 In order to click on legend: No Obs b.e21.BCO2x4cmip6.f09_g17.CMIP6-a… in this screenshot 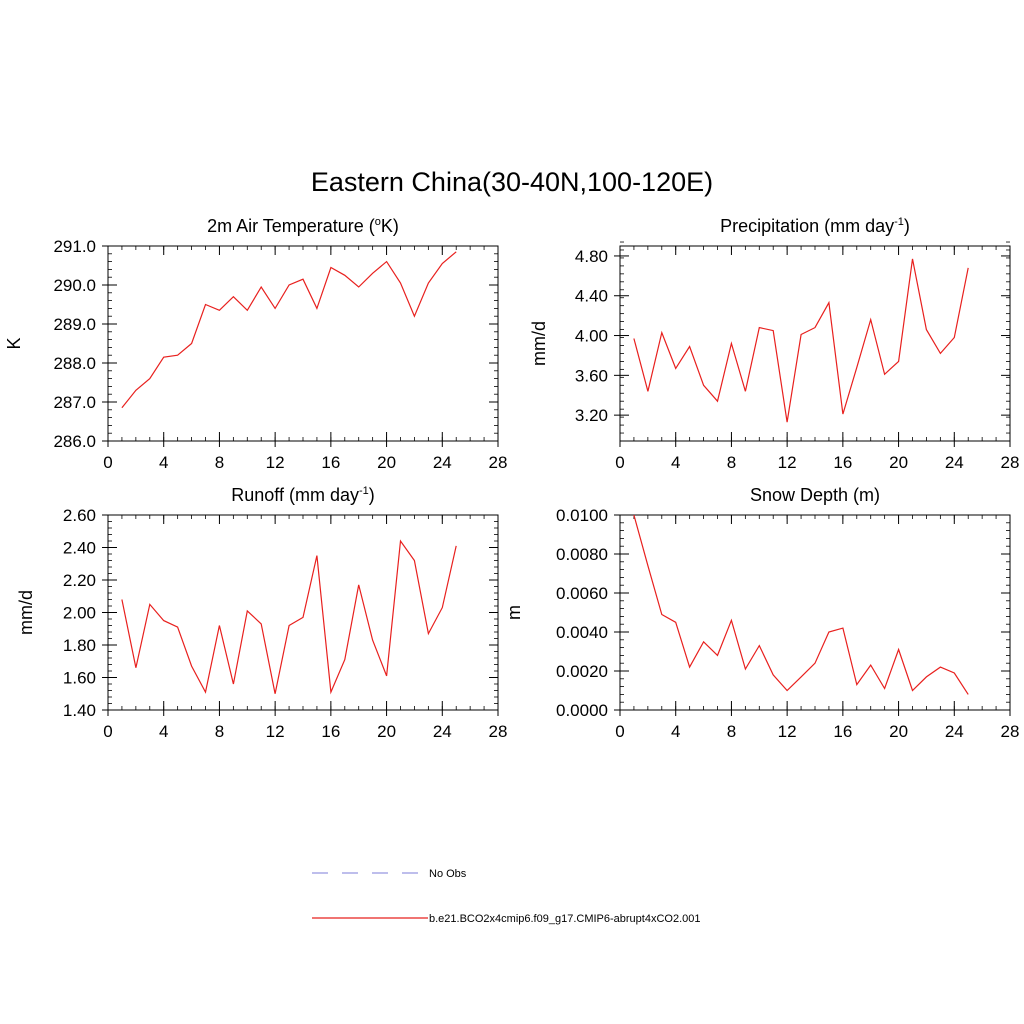, I will do `click(506, 896)`.